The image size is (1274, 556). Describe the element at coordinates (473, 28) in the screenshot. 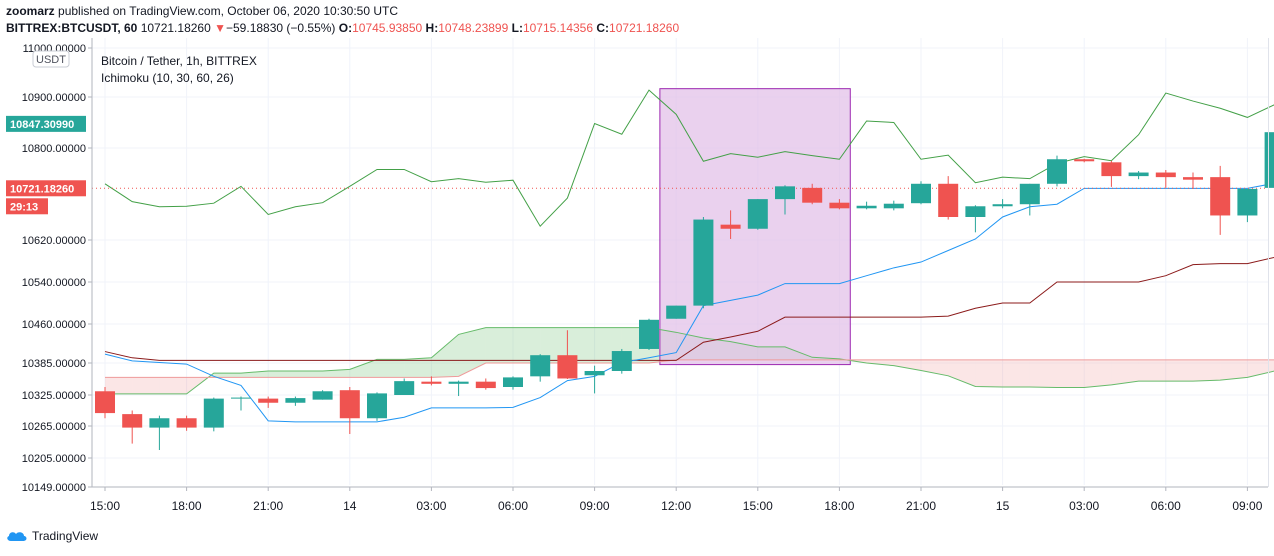

I see `high-value: 10748.23899` at that location.